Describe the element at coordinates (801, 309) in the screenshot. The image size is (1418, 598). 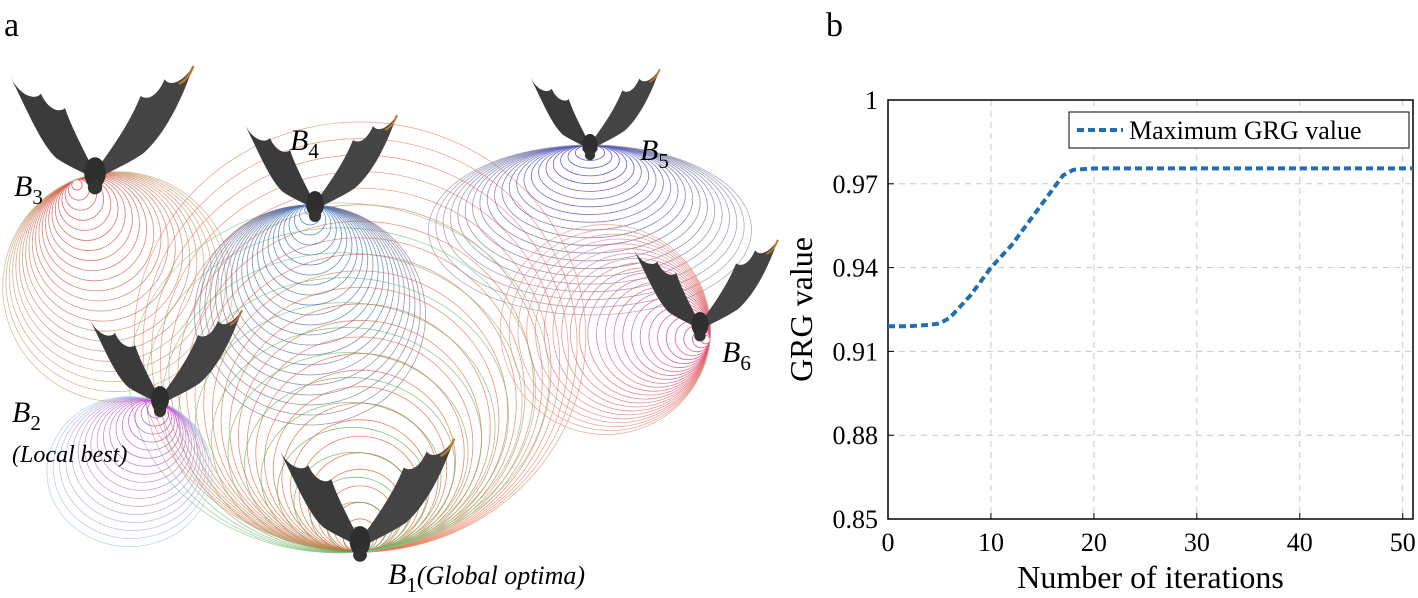
I see `y-axis-label: GRG value` at that location.